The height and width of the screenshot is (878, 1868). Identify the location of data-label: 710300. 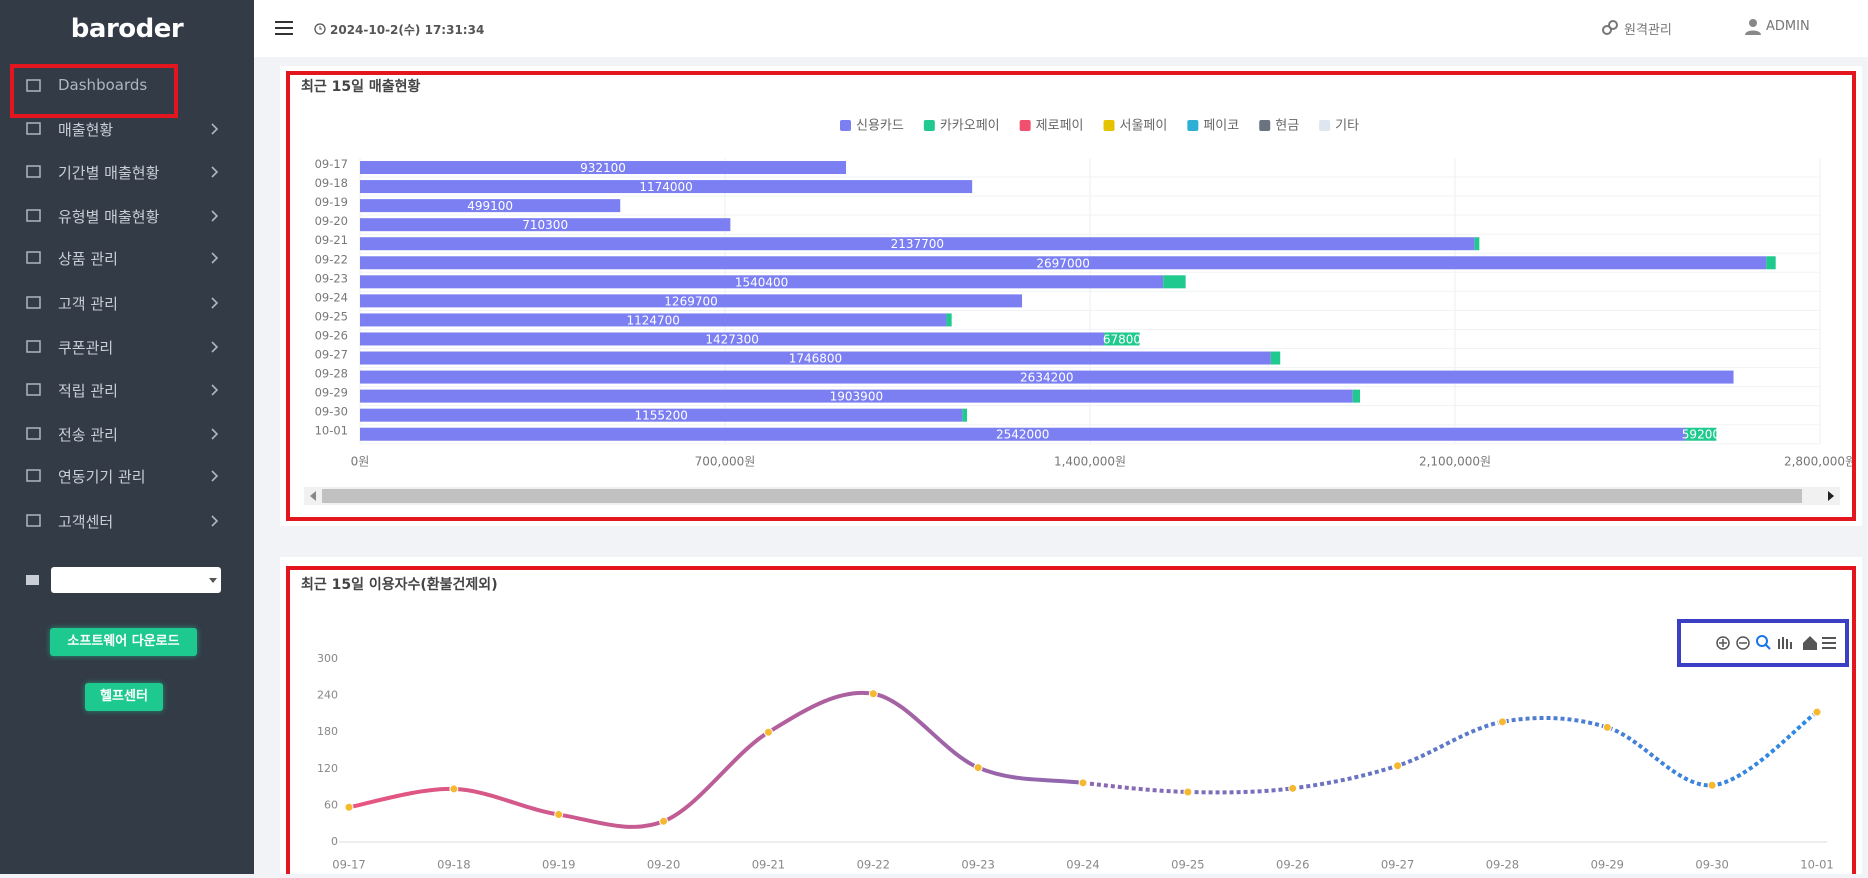
(545, 225).